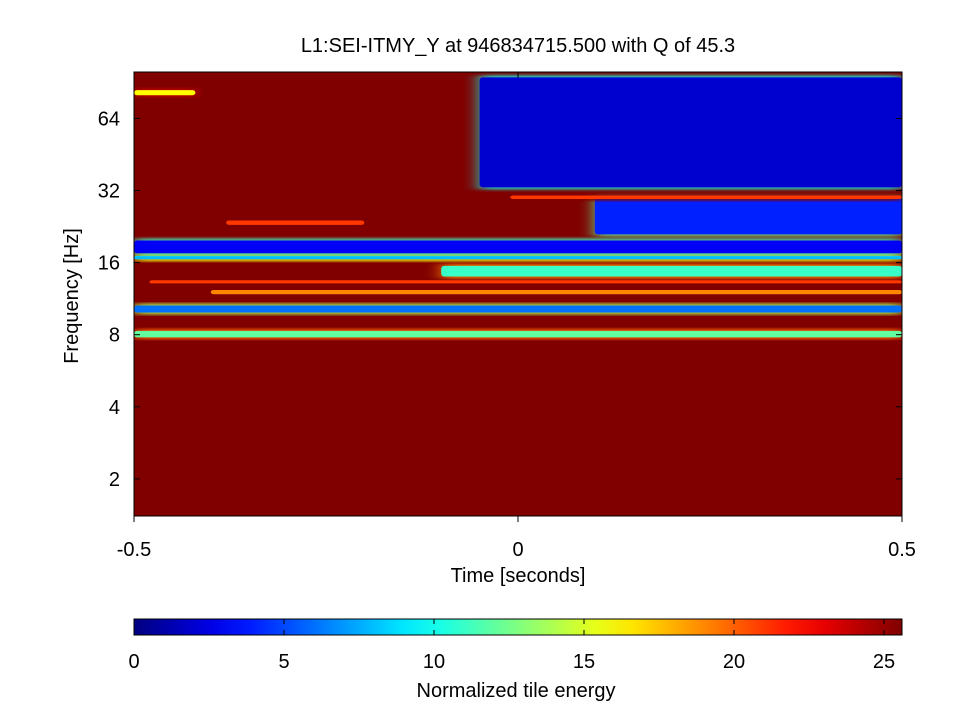  Describe the element at coordinates (109, 264) in the screenshot. I see `y-tick-label: 16` at that location.